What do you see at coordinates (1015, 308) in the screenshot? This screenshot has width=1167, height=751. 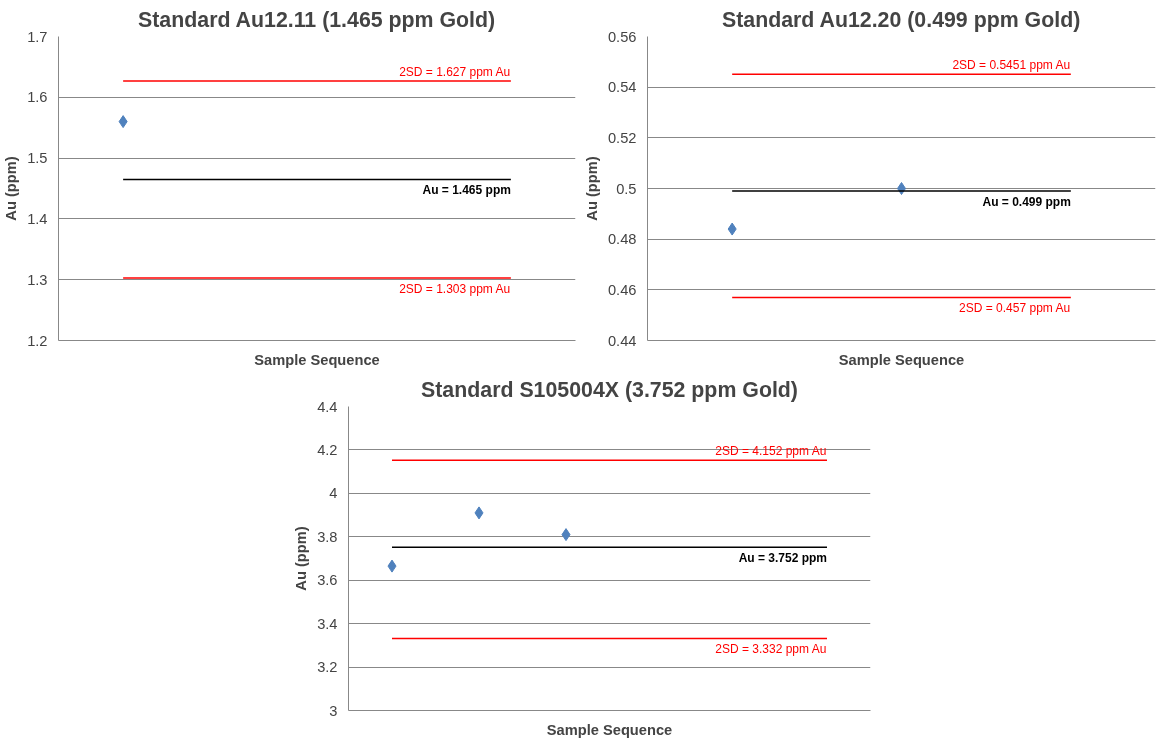 I see `ref-line-label: 2SD = 0.457 ppm Au` at bounding box center [1015, 308].